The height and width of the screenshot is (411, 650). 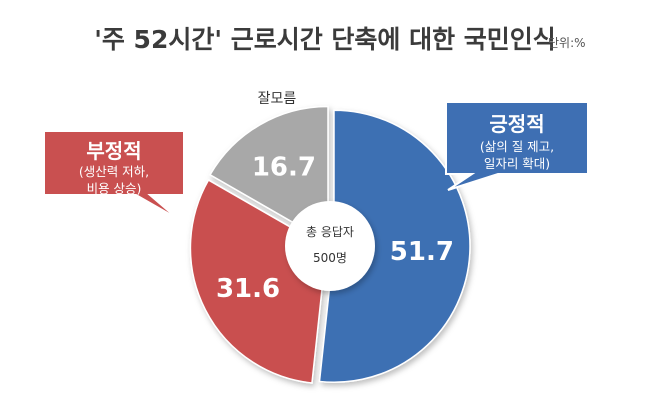 I want to click on pie-value-label-1: 31.6, so click(x=248, y=289).